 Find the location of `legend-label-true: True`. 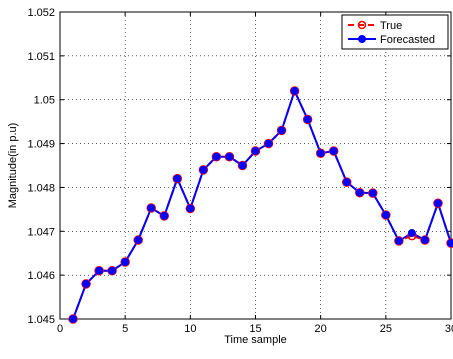

legend-label-true: True is located at coordinates (391, 26).